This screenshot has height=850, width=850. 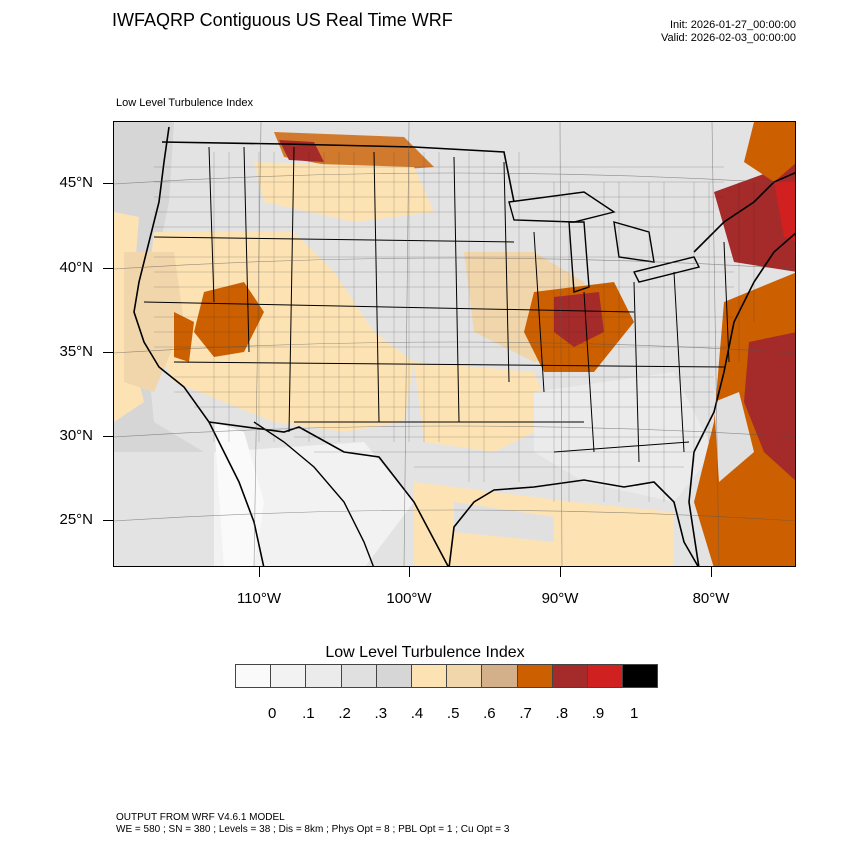 I want to click on map-title: IWFAQRP Contiguous US Real Time WRF, so click(x=282, y=20).